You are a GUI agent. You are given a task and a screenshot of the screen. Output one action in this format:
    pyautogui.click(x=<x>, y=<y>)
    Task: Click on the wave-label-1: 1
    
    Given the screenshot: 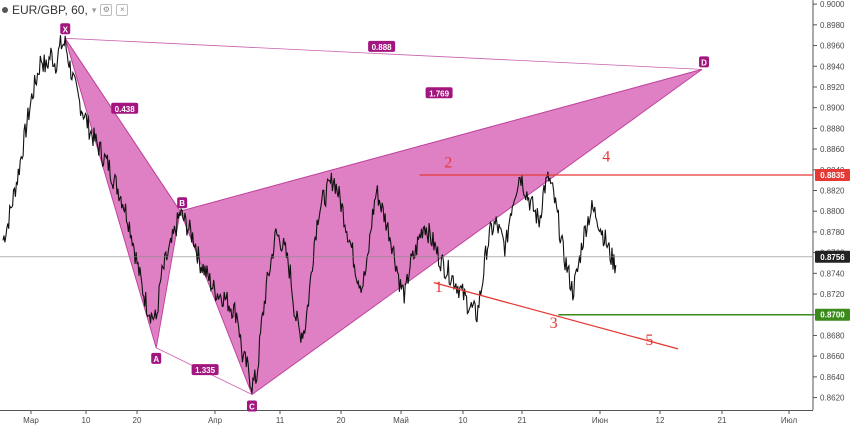 What is the action you would take?
    pyautogui.click(x=439, y=287)
    